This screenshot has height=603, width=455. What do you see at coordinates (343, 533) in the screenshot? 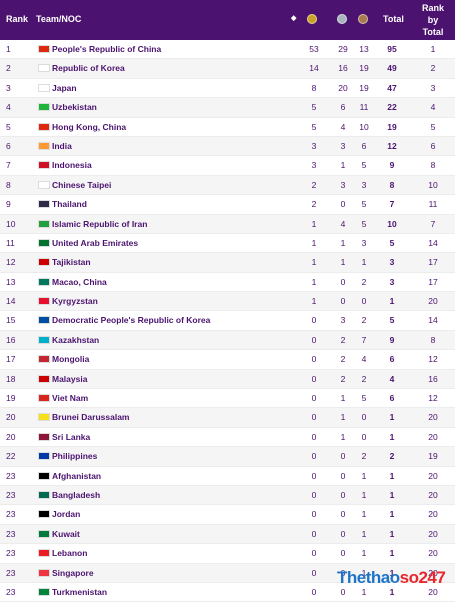
I see `silver-count: 0` at bounding box center [343, 533].